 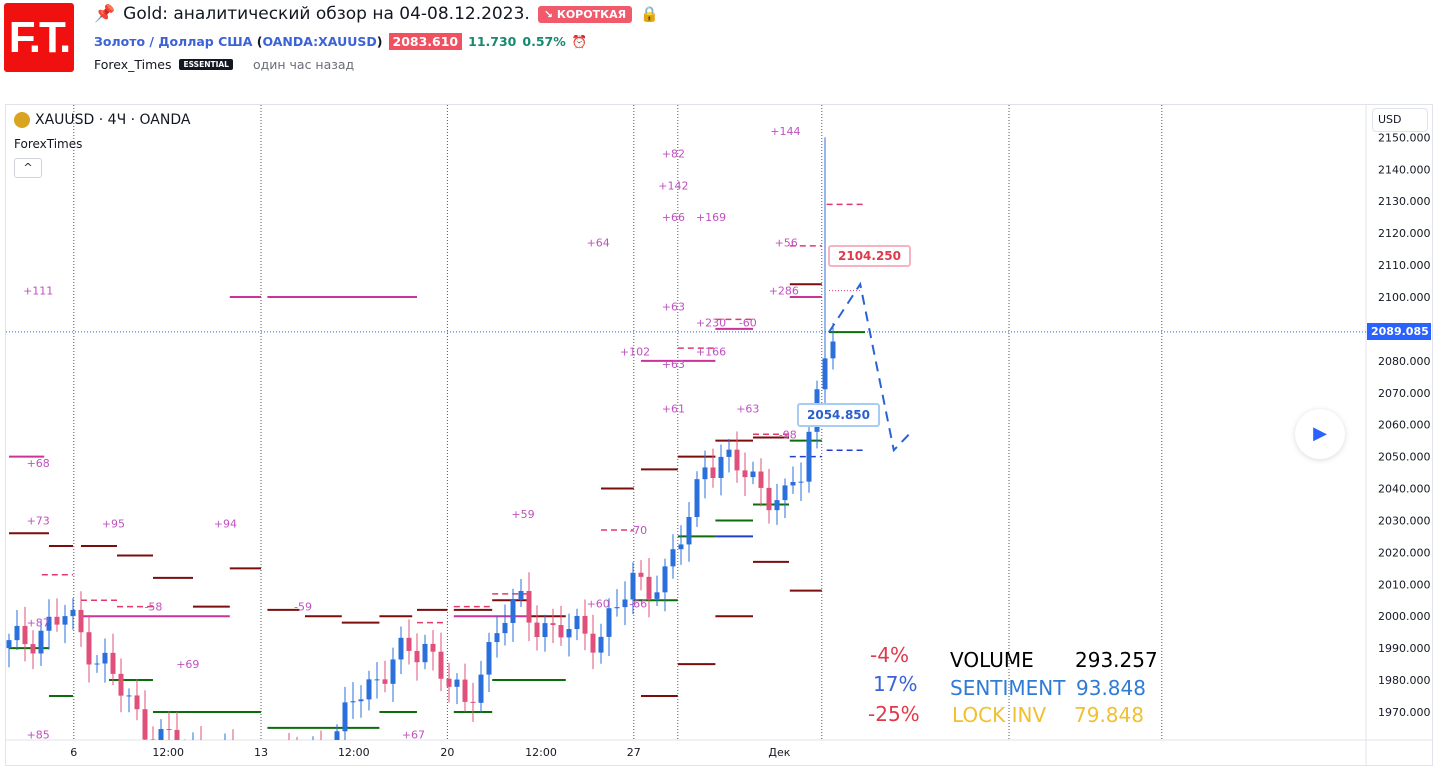 I want to click on level-annotation: +286, so click(x=784, y=291).